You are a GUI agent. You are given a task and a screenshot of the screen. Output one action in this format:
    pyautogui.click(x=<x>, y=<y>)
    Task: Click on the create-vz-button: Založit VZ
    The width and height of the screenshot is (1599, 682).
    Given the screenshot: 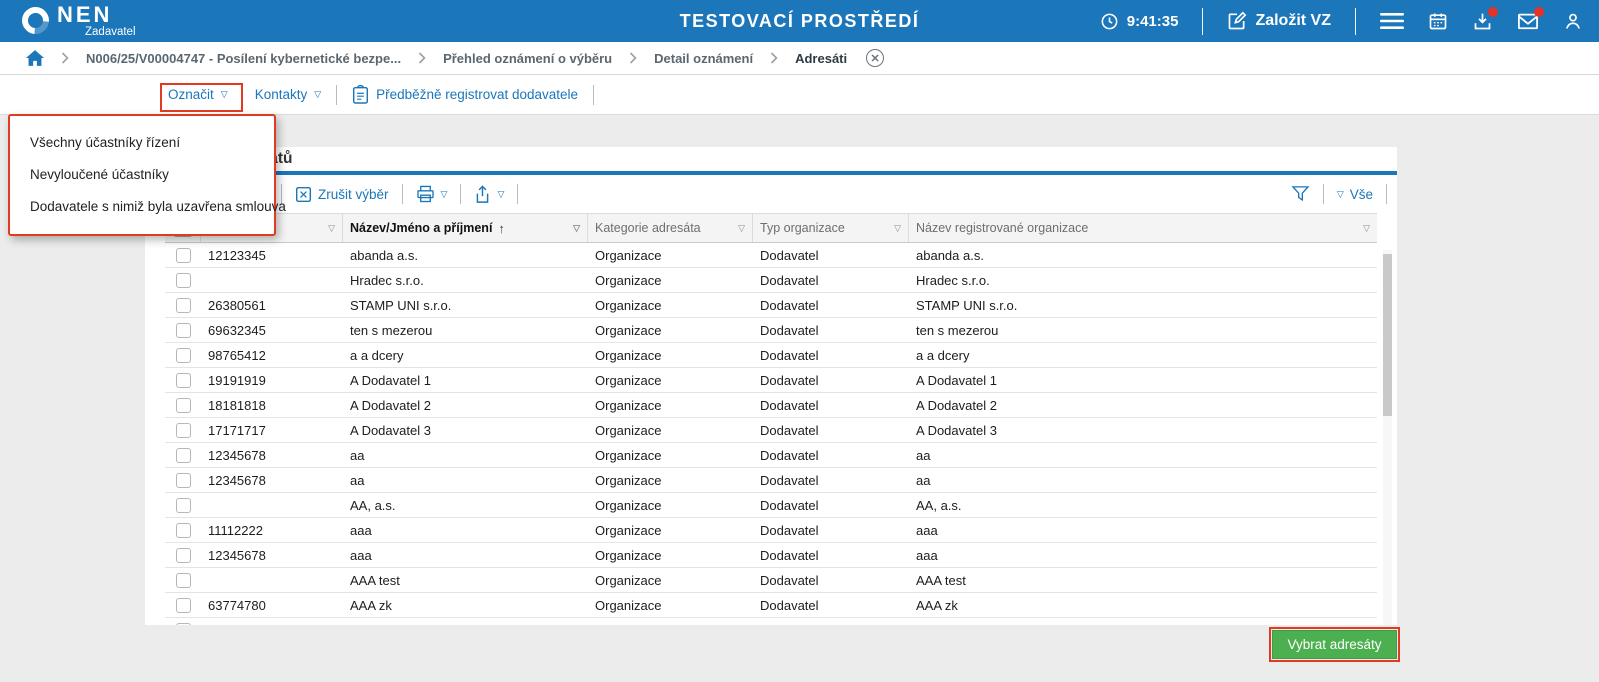 What is the action you would take?
    pyautogui.click(x=1279, y=21)
    